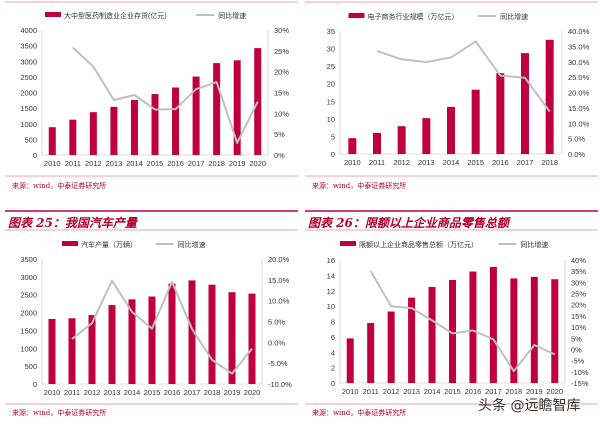 The width and height of the screenshot is (600, 426). I want to click on right-tick-label: 20.0%, so click(279, 259).